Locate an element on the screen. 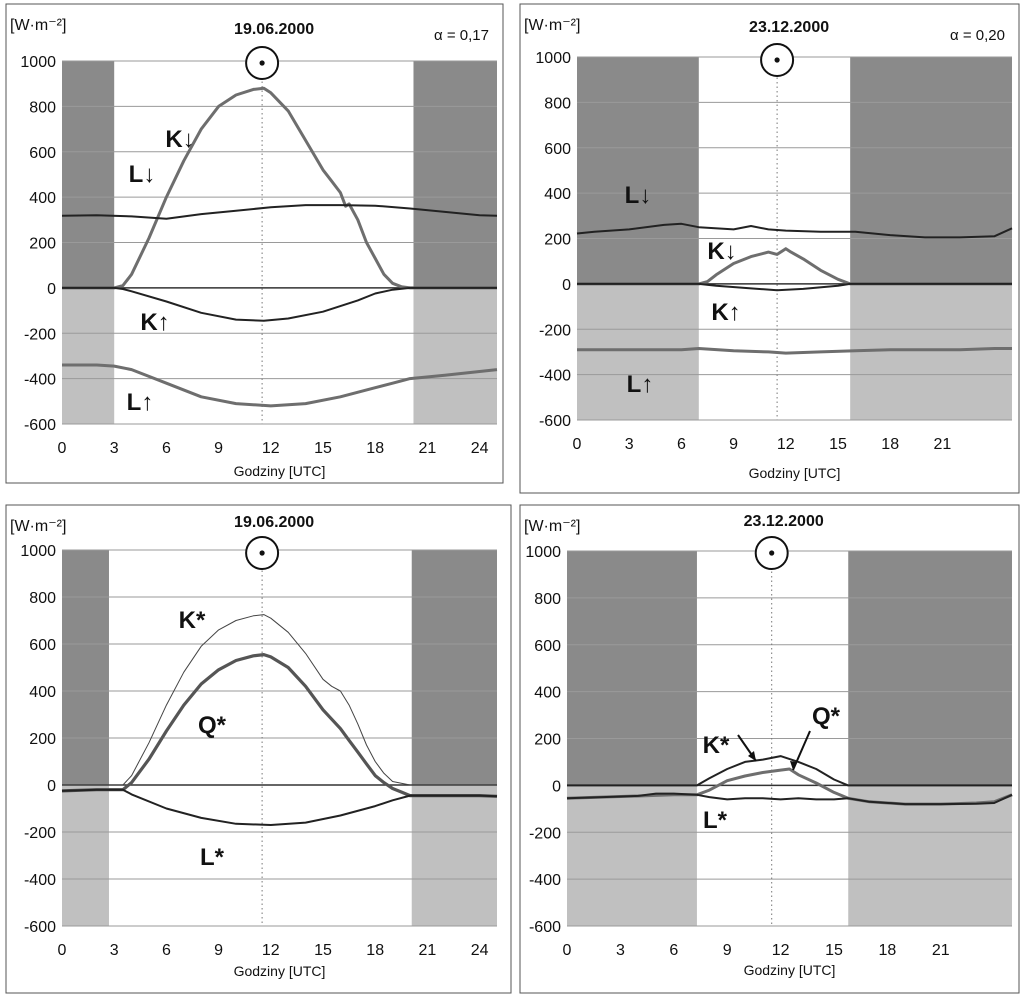  series-annotation: Q* is located at coordinates (826, 716).